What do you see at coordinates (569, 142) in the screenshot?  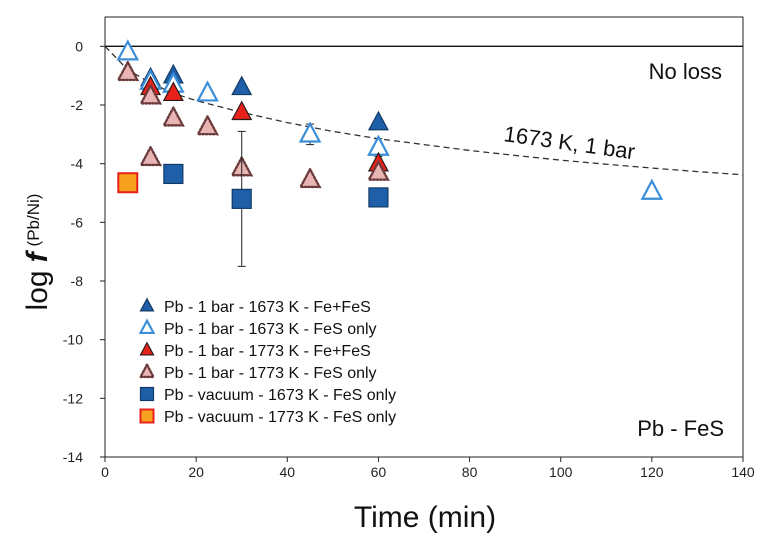 I see `annotation-curve-label: 1673 K, 1 bar` at bounding box center [569, 142].